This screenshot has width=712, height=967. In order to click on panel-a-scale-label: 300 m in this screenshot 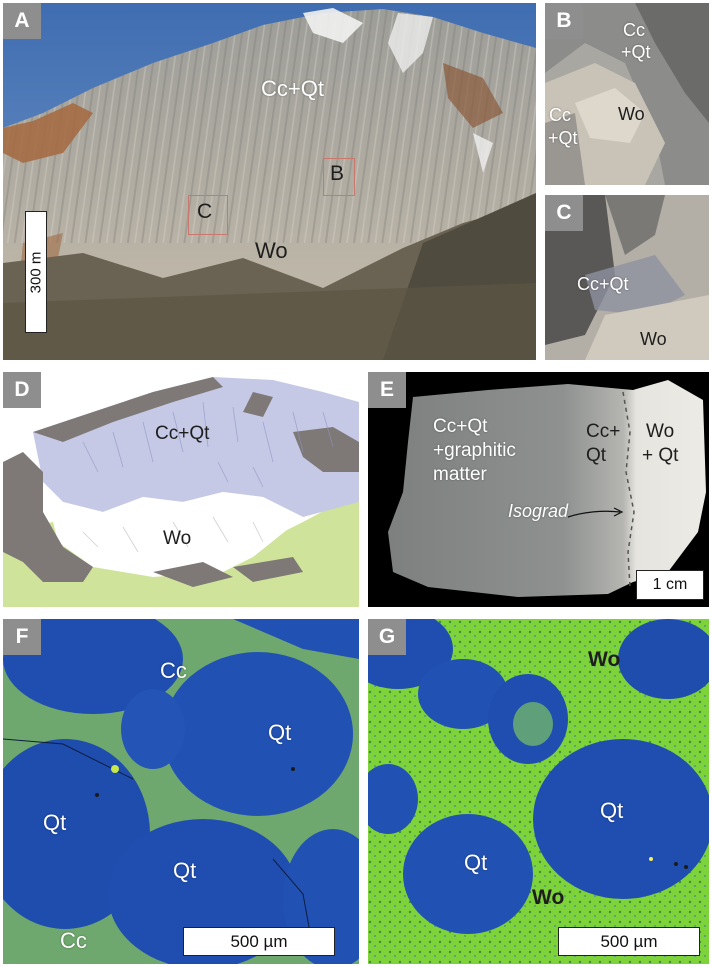, I will do `click(36, 272)`.